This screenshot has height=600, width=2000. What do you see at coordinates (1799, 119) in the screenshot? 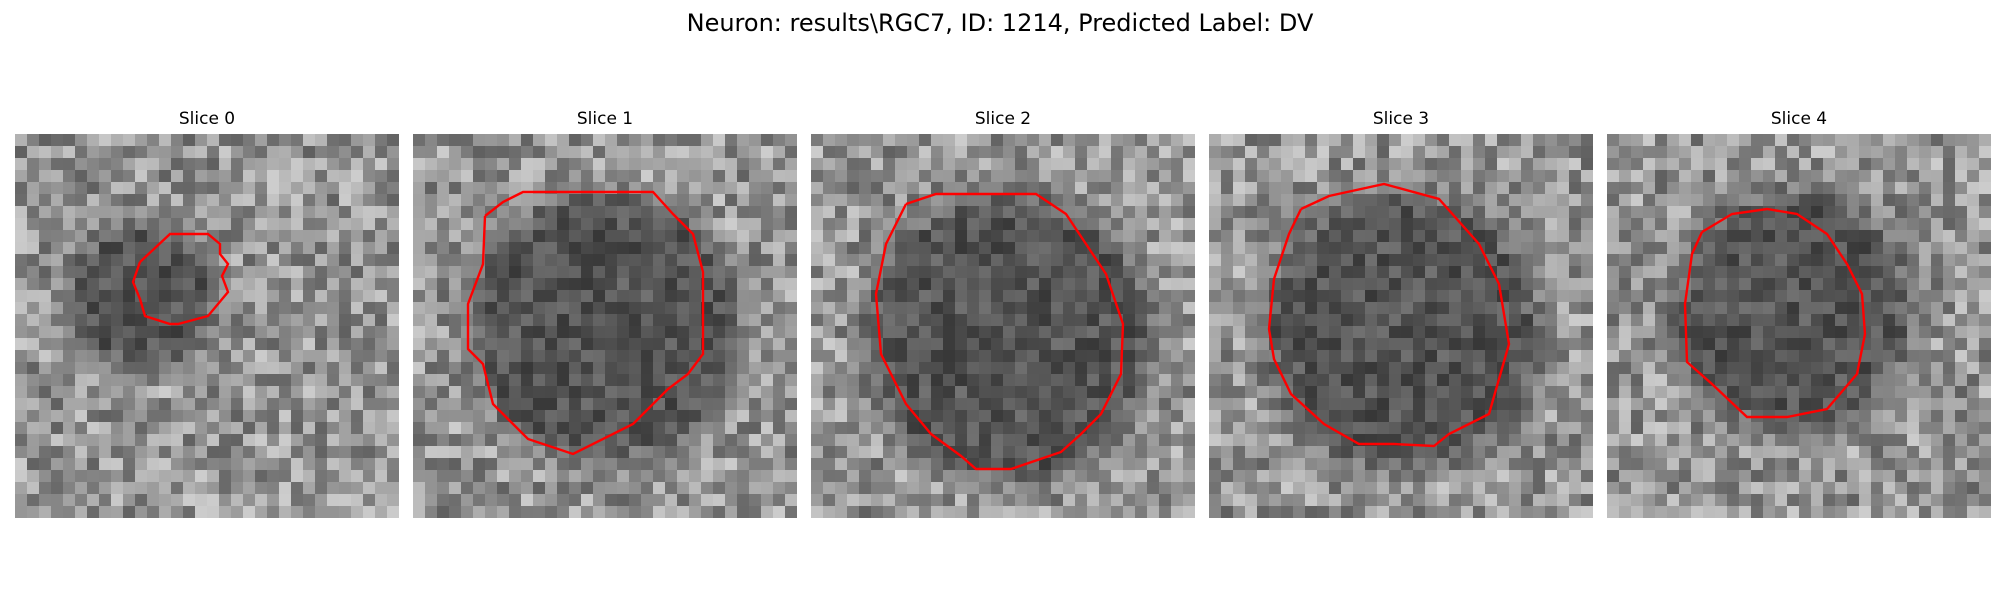
I see `slice-title: Slice 4` at bounding box center [1799, 119].